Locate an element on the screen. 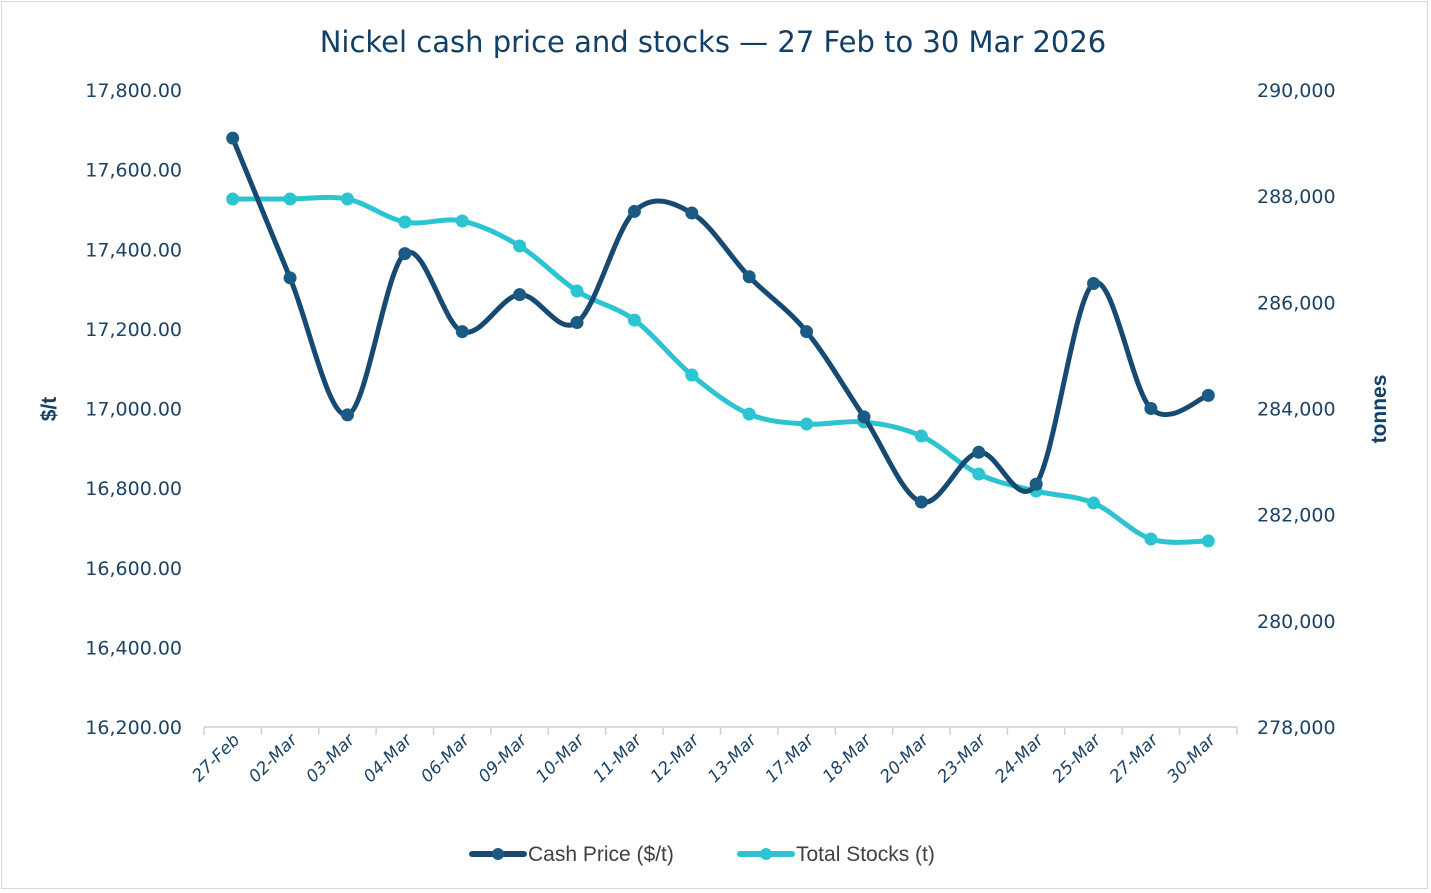  y2-tick-label: 284,000 is located at coordinates (1296, 410).